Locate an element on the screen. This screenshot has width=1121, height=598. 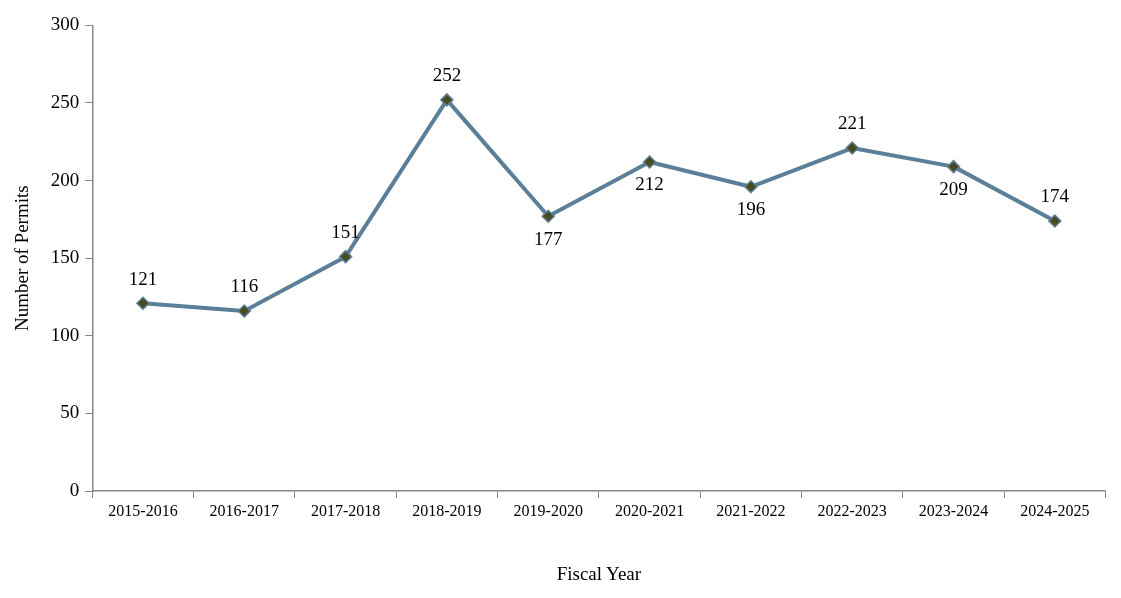
x-tick-label: 2019-2020 is located at coordinates (548, 510).